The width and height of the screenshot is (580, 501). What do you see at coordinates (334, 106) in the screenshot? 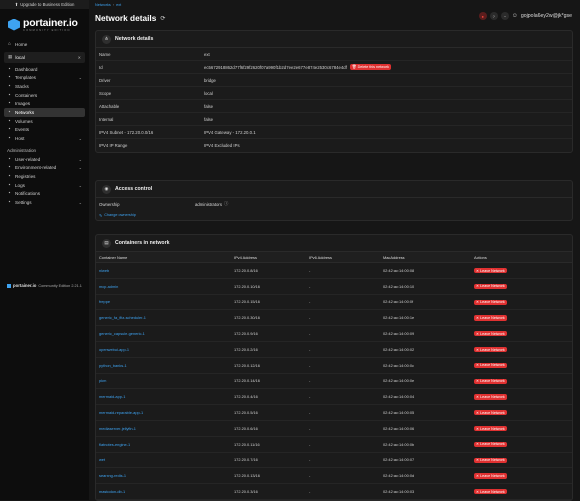
I see `attachable-row: Attachable false` at bounding box center [334, 106].